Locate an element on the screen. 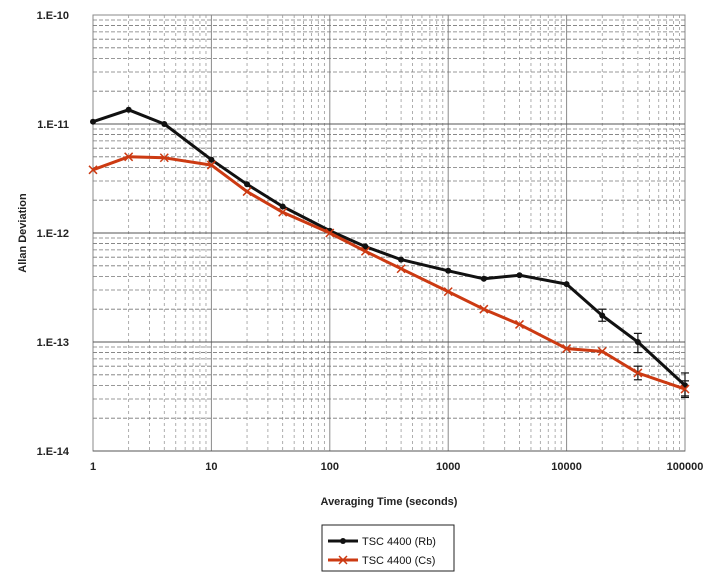 This screenshot has height=576, width=725. legend-label-rb: TSC 4400 (Rb) is located at coordinates (399, 542).